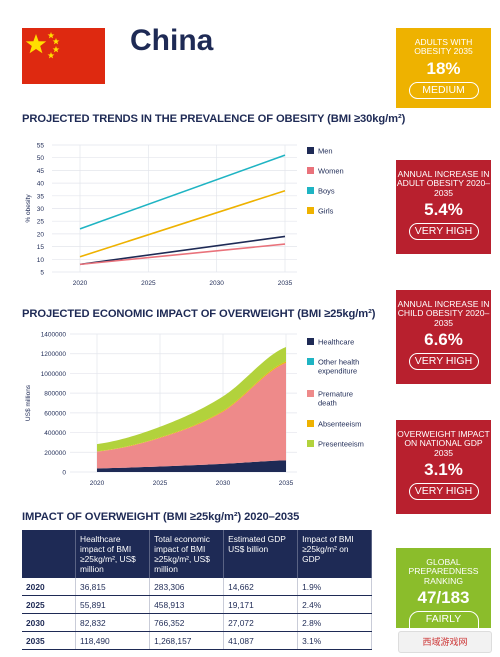 This screenshot has height=657, width=500. What do you see at coordinates (443, 470) in the screenshot?
I see `card-value: 3.1%` at bounding box center [443, 470].